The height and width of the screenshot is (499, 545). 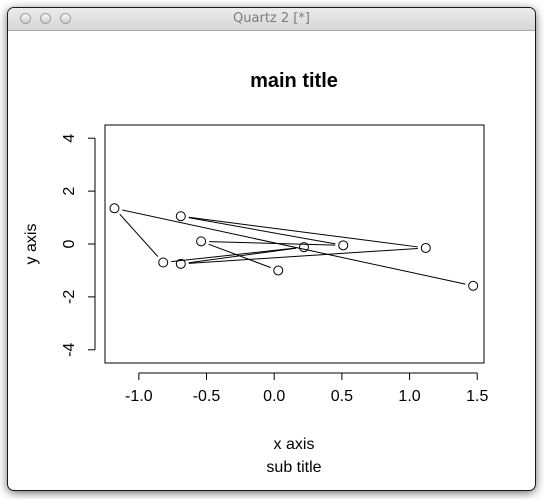 What do you see at coordinates (207, 396) in the screenshot?
I see `x-tick-label: -0.5` at bounding box center [207, 396].